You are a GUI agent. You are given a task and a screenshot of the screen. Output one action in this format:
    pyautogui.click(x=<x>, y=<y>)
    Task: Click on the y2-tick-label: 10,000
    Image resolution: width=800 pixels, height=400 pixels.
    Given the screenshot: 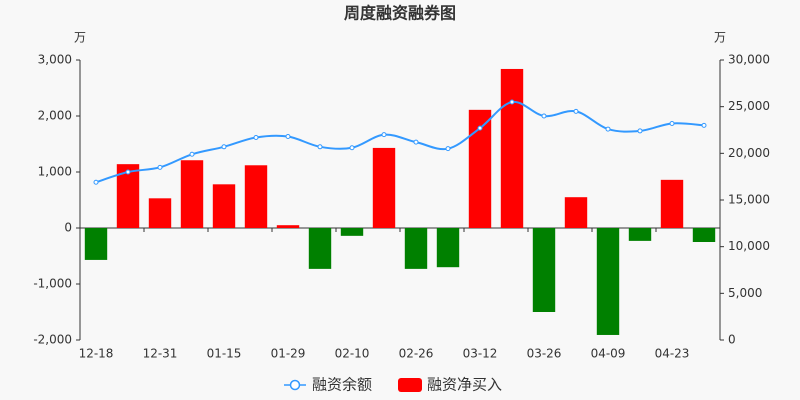 What is the action you would take?
    pyautogui.click(x=749, y=246)
    